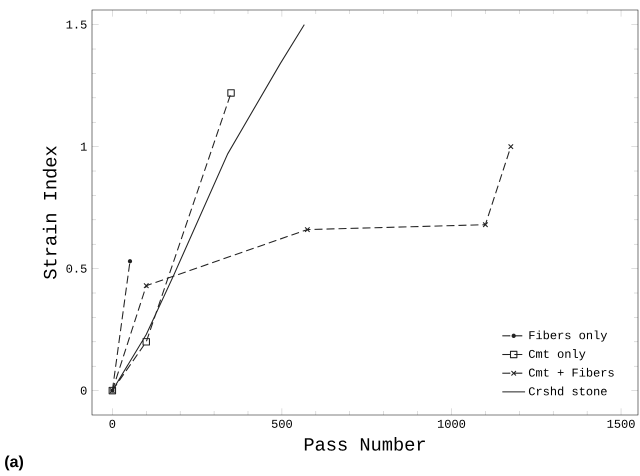  Describe the element at coordinates (112, 424) in the screenshot. I see `x-tick-label: 0` at that location.